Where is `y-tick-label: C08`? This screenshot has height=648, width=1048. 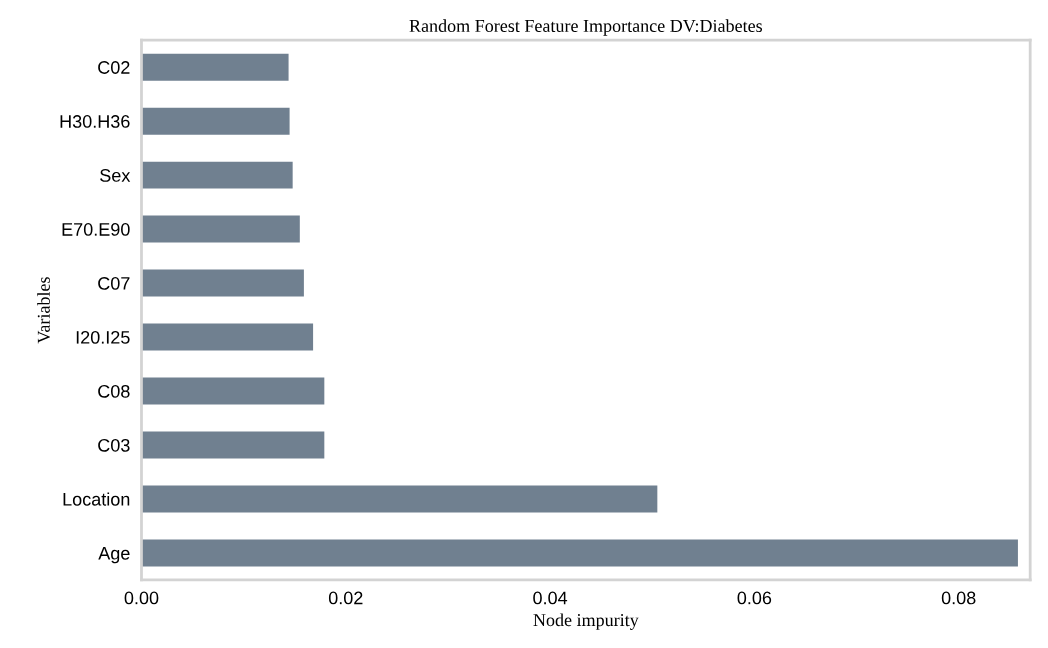
y-tick-label: C08 is located at coordinates (114, 391).